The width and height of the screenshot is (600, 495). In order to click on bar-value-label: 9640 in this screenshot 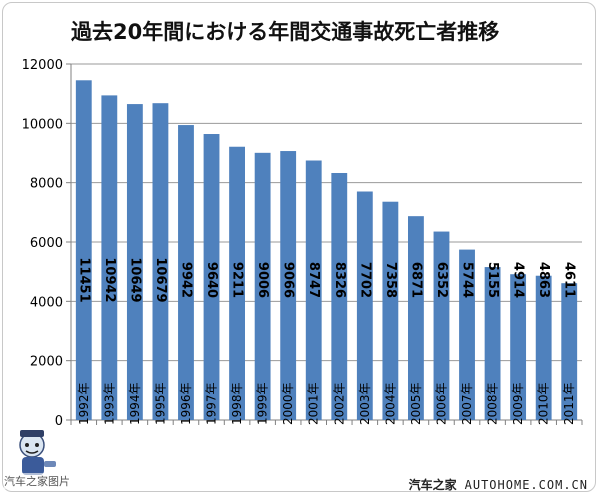, I will do `click(211, 280)`.